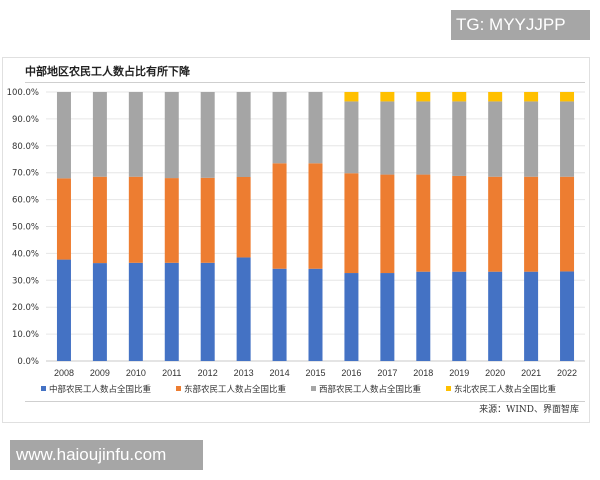  I want to click on x-tick-label: 2020, so click(495, 373).